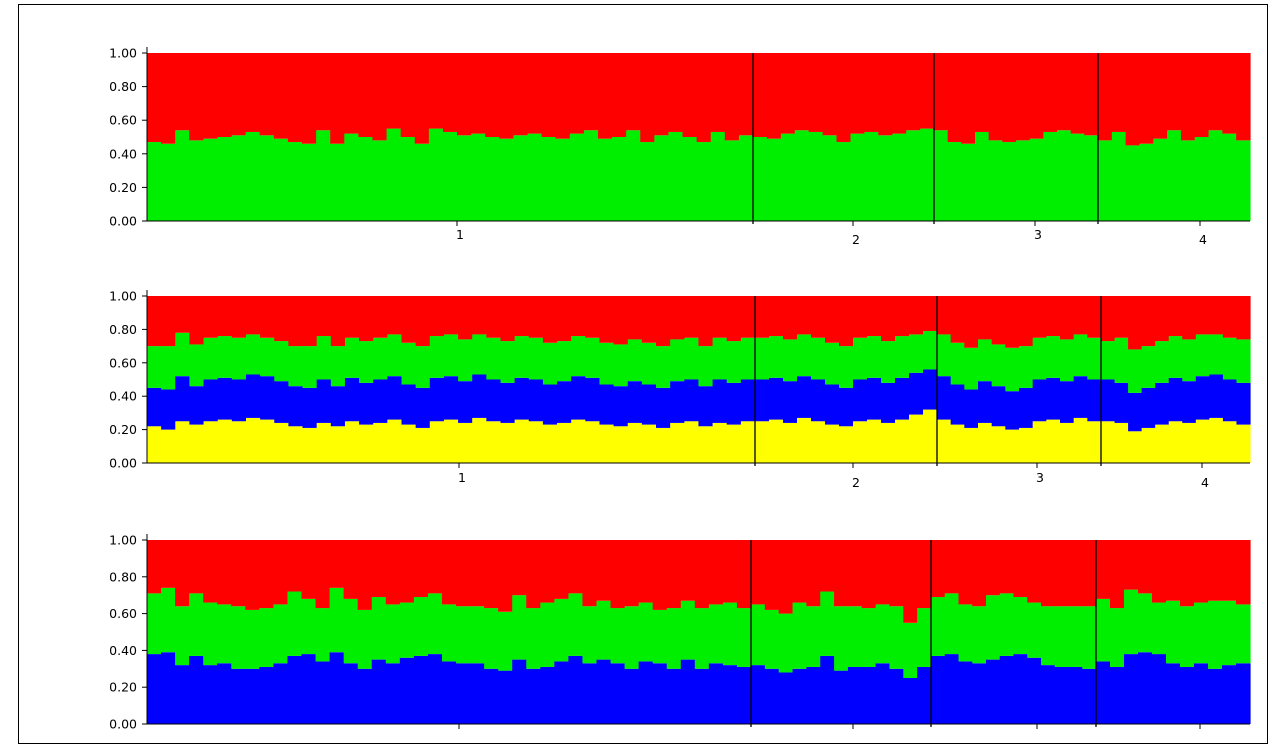 This screenshot has width=1274, height=744. I want to click on y-tick-label: 0.80, so click(123, 329).